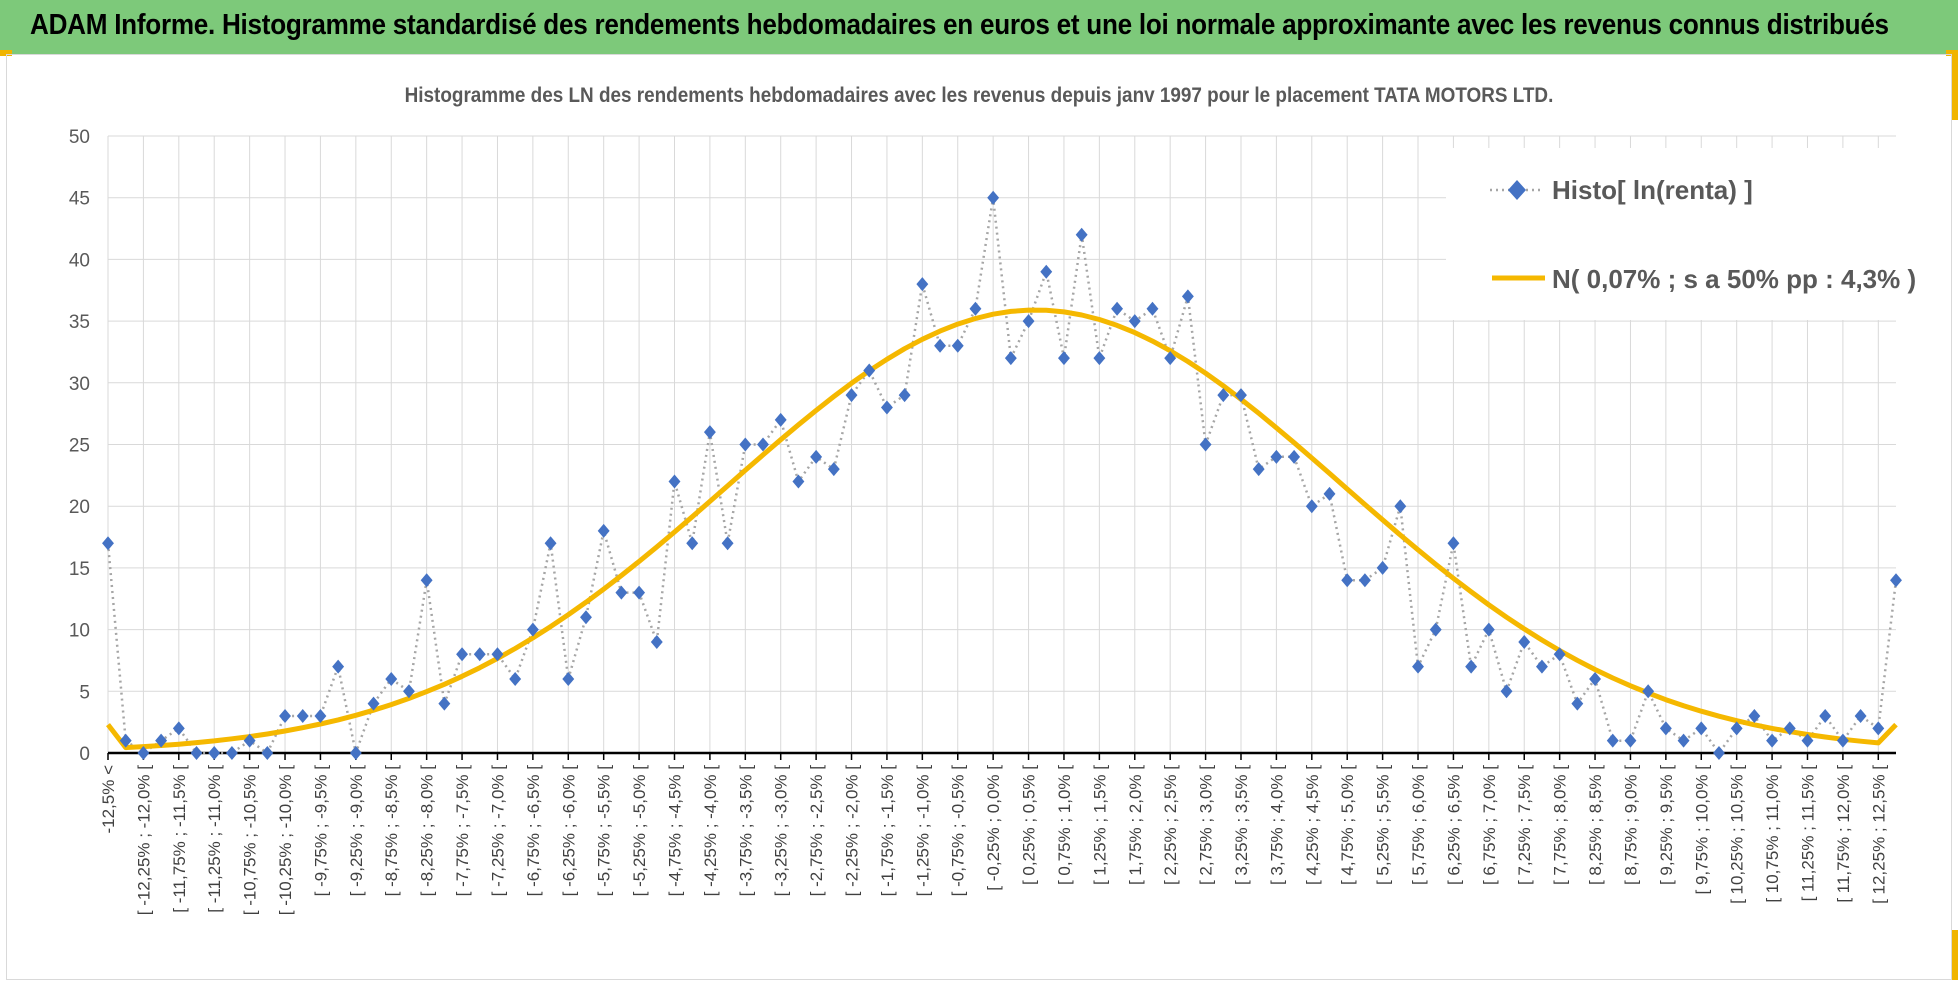  I want to click on y-tick-label: 10, so click(79, 631).